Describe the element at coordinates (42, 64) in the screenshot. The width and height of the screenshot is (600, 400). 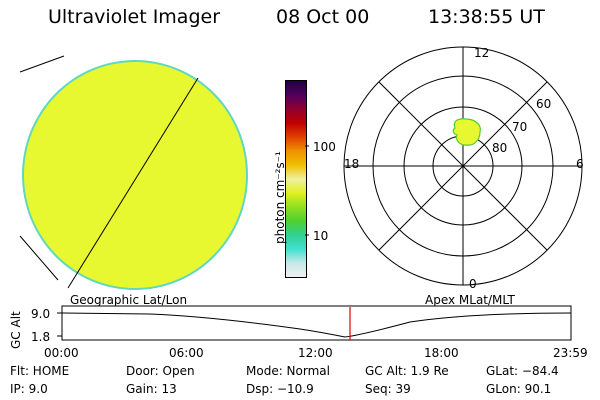
I see `limb-line-top` at that location.